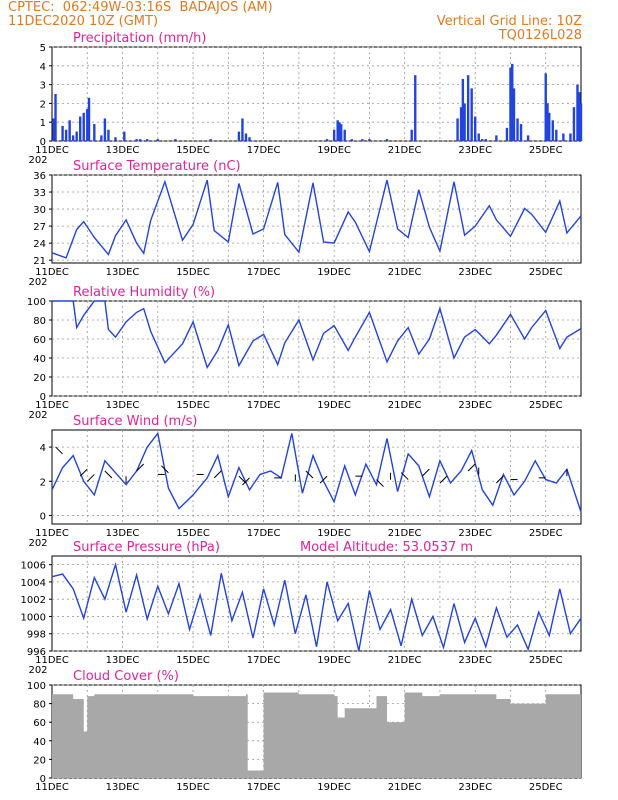  I want to click on header-line-2: 11DEC2020 10Z (GMT), so click(83, 21).